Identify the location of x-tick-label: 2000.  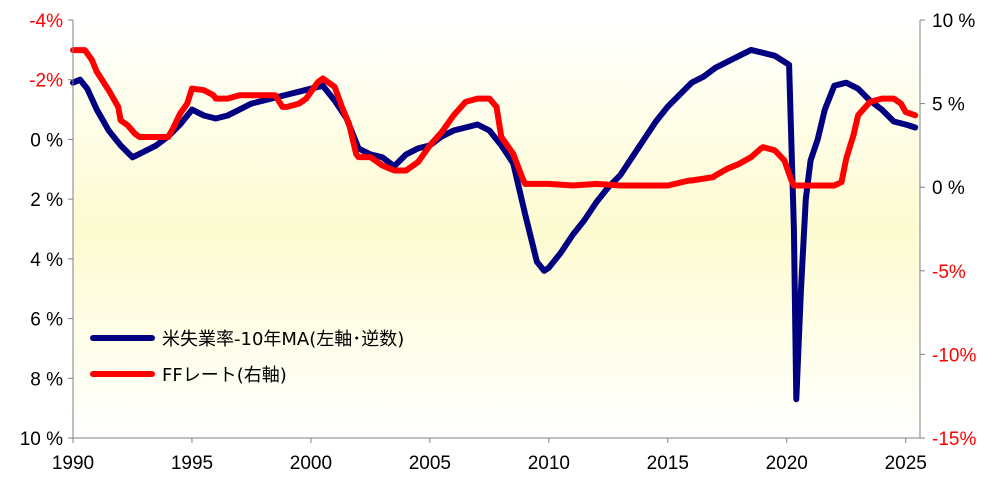
(311, 463).